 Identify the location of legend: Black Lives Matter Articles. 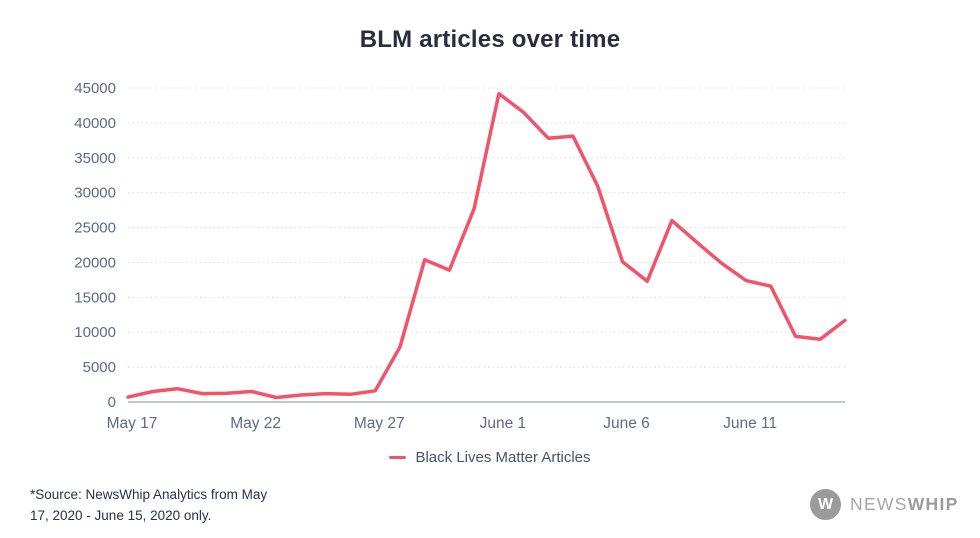
(490, 457).